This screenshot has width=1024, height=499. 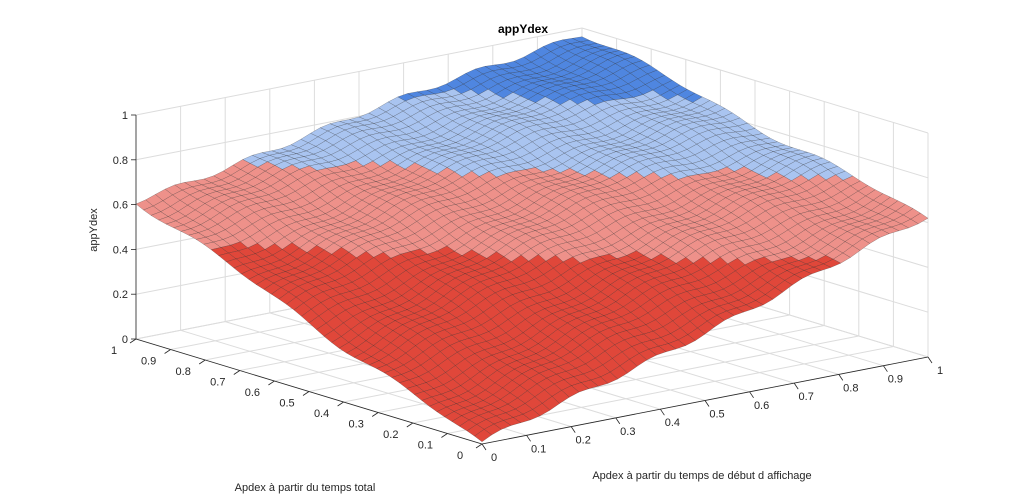 I want to click on y-axis-label: Apdex à partir du temps total, so click(x=305, y=488).